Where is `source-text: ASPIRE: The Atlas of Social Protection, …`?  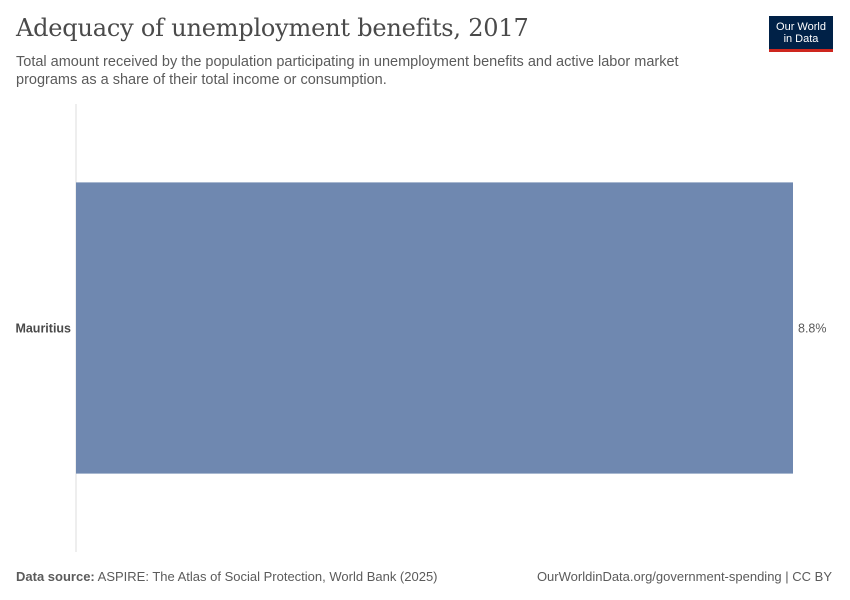 source-text: ASPIRE: The Atlas of Social Protection, … is located at coordinates (267, 576).